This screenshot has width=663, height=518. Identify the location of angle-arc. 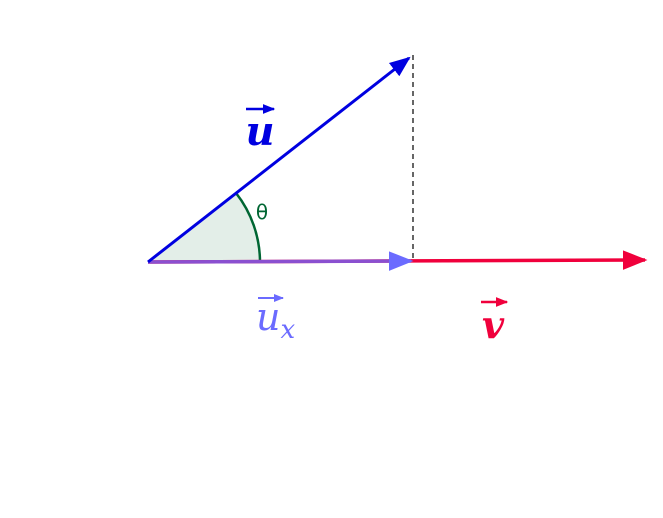
(248, 227).